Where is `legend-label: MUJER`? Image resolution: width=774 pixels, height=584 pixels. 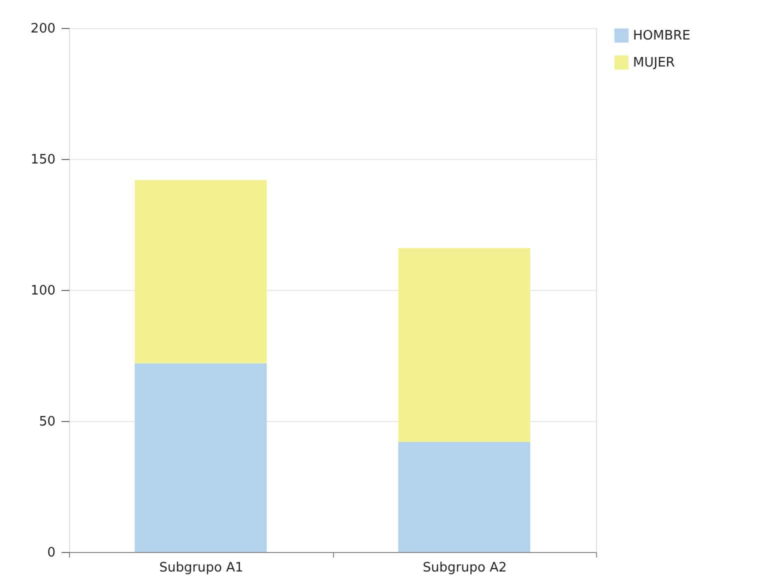 legend-label: MUJER is located at coordinates (654, 63).